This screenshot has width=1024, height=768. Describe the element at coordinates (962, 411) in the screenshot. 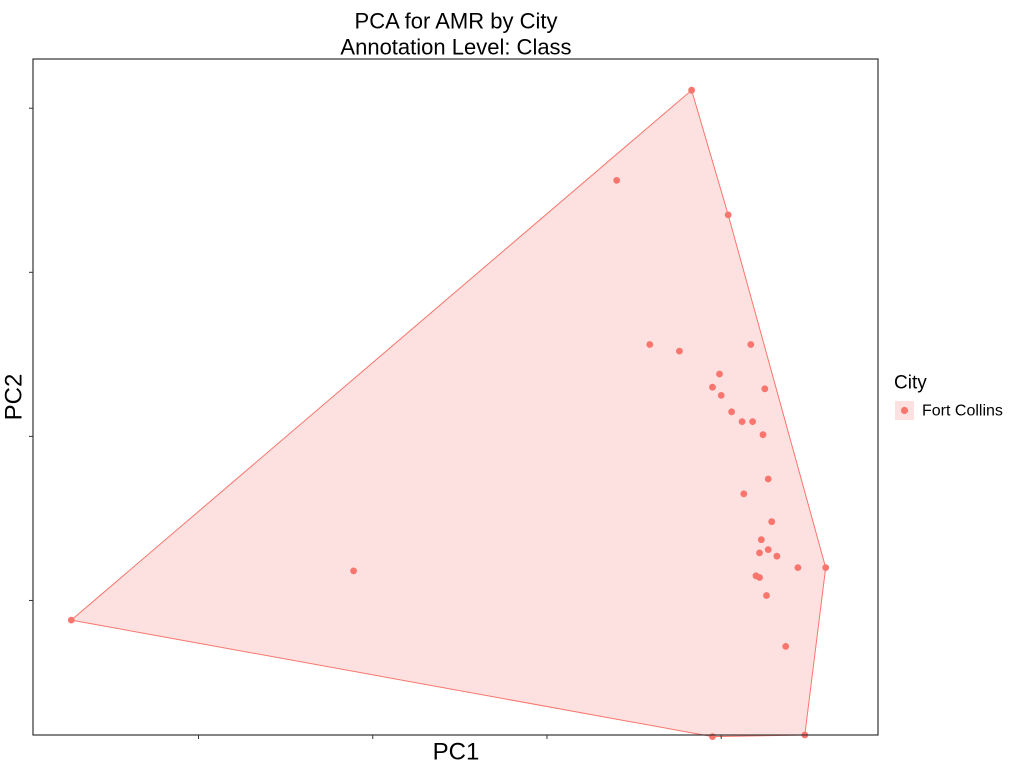

I see `legend-entry-fort-collins: Fort Collins` at that location.